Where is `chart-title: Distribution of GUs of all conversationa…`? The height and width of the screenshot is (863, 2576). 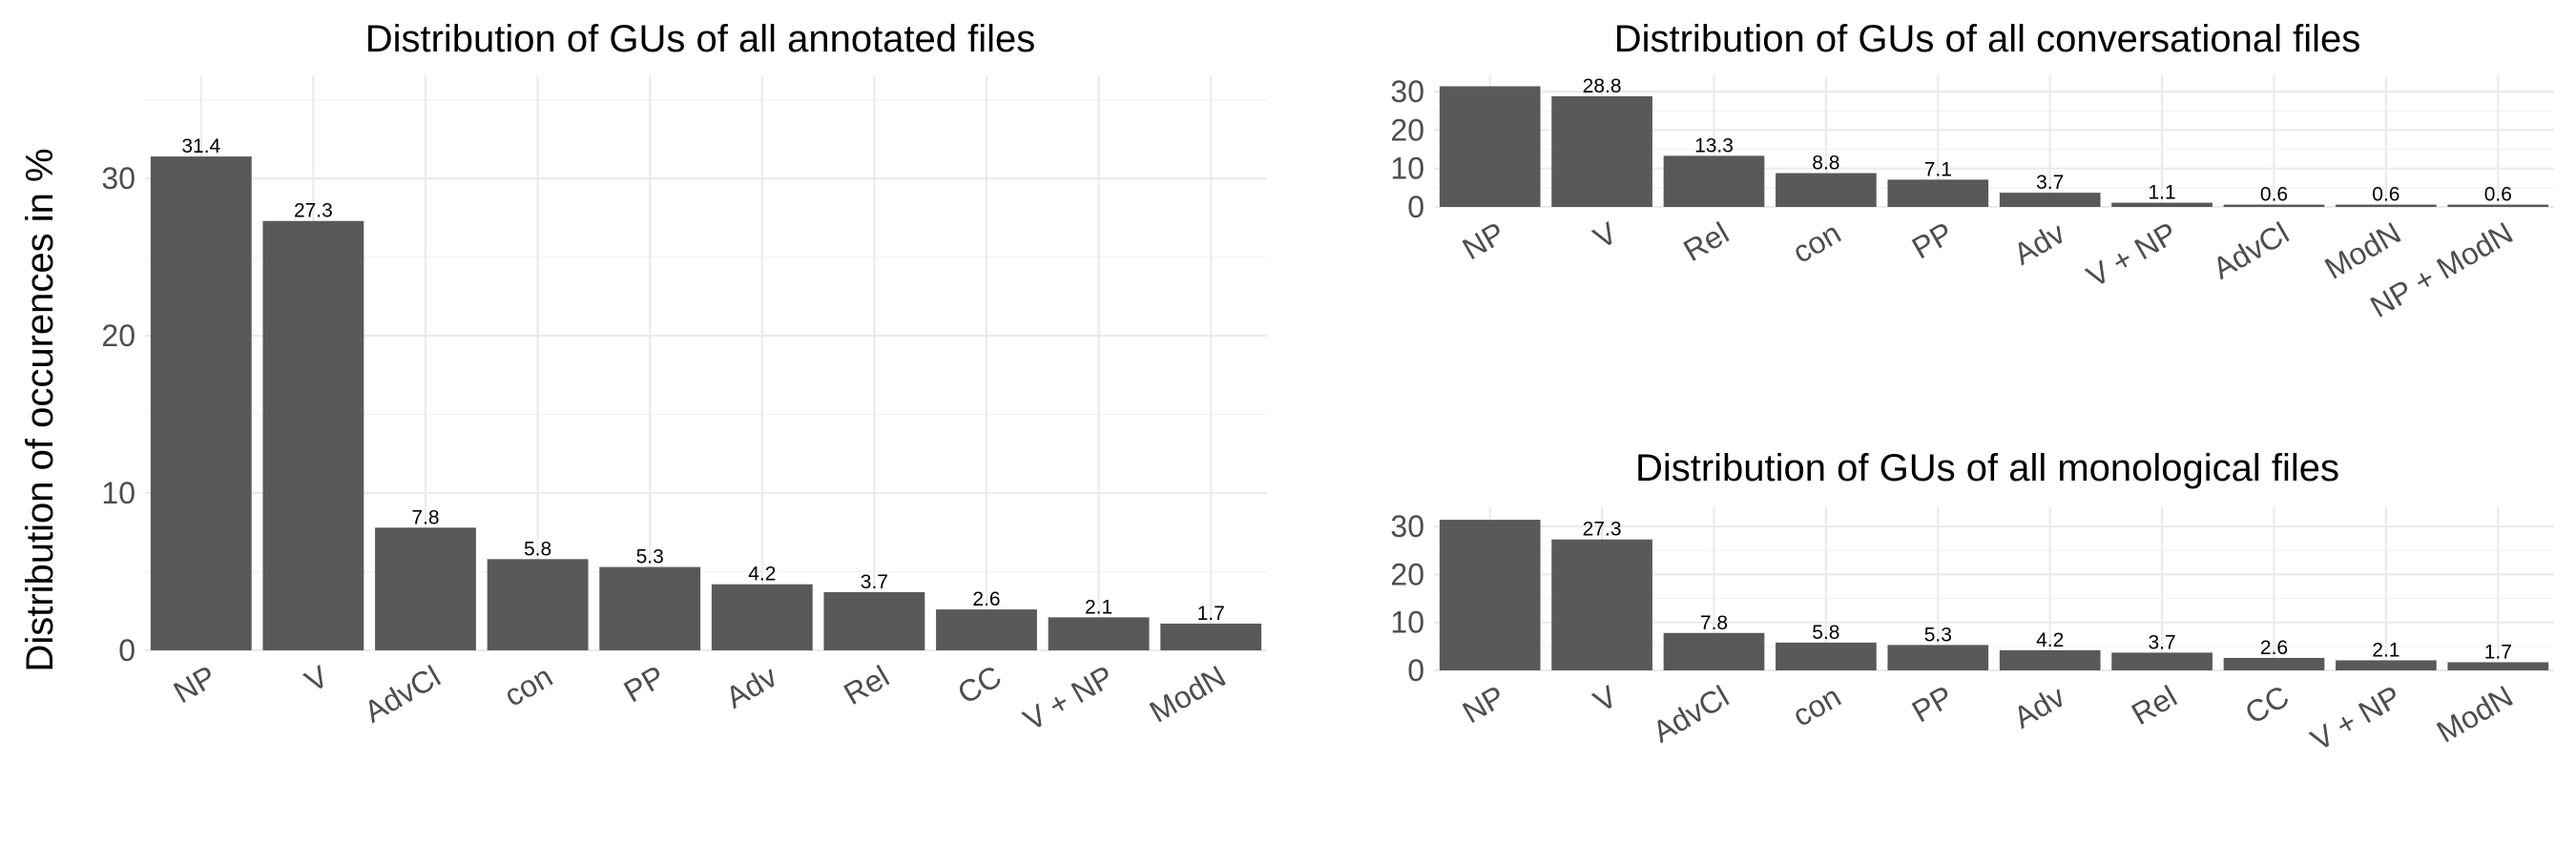
chart-title: Distribution of GUs of all conversationa… is located at coordinates (1987, 39).